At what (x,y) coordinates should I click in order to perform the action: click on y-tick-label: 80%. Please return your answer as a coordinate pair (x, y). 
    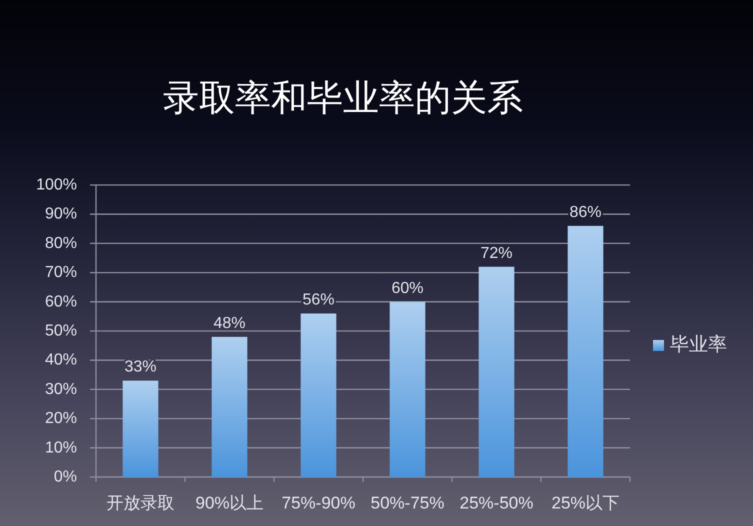
    Looking at the image, I should click on (60, 243).